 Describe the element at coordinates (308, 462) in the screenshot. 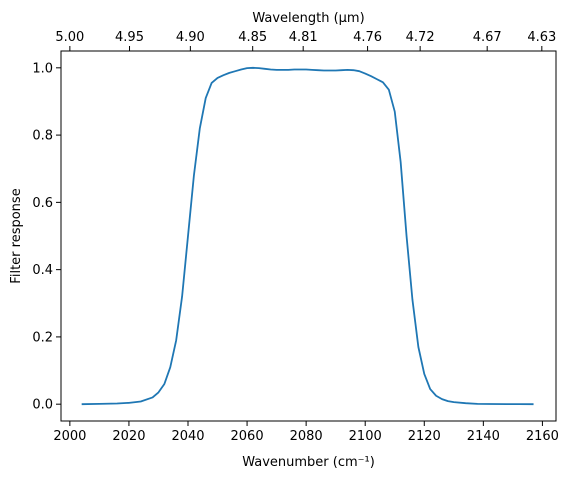

I see `x-axis-label: Wavenumber (cm⁻¹)` at that location.